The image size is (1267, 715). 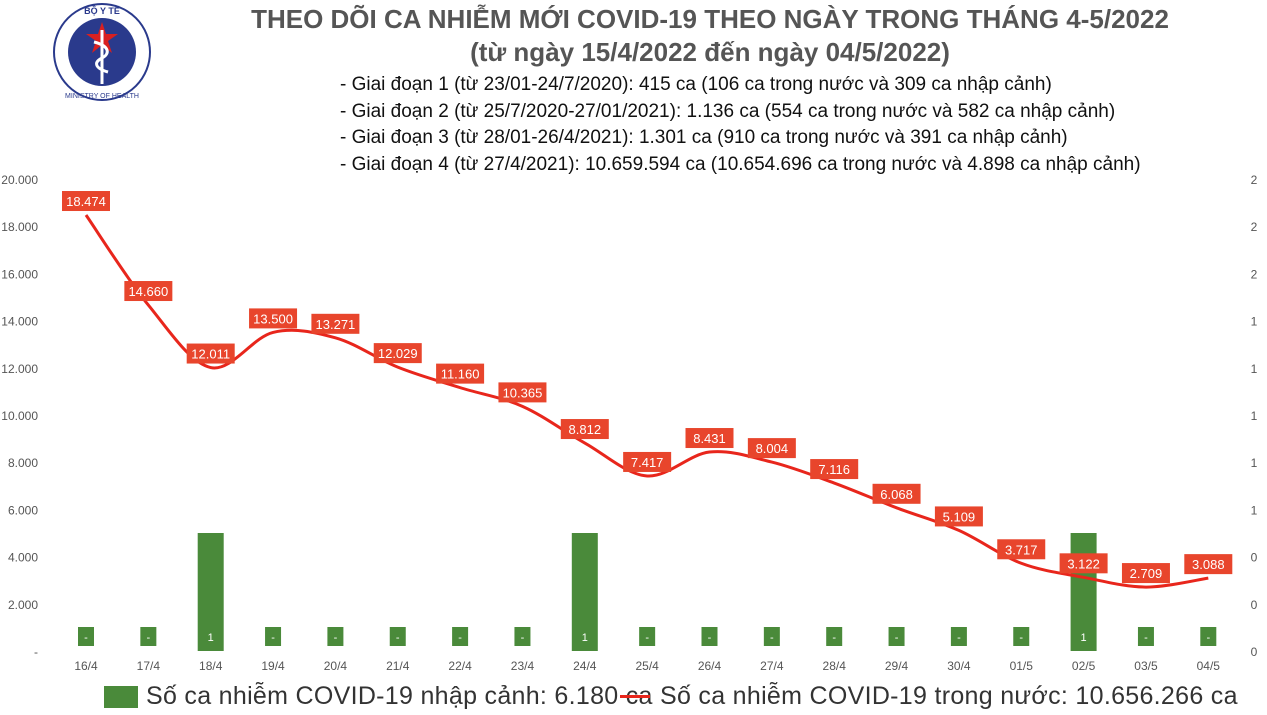 What do you see at coordinates (23, 510) in the screenshot?
I see `left-tick-label: 6.000` at bounding box center [23, 510].